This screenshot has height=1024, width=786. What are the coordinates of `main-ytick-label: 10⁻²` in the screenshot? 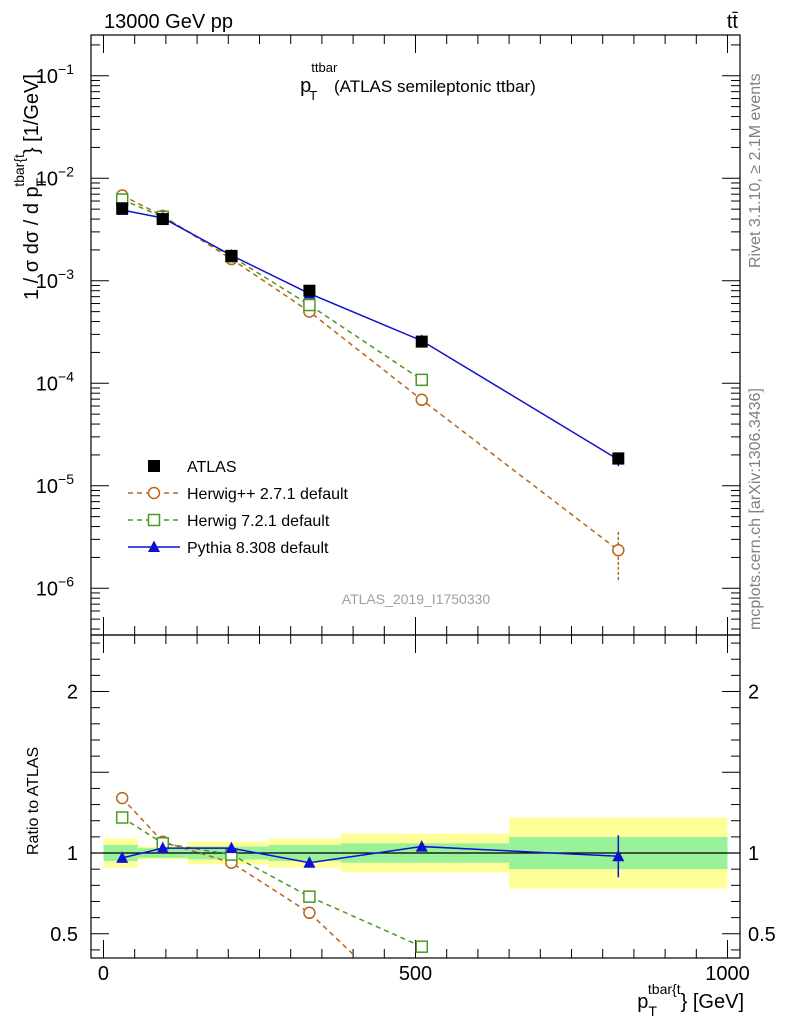 It's located at (55, 176).